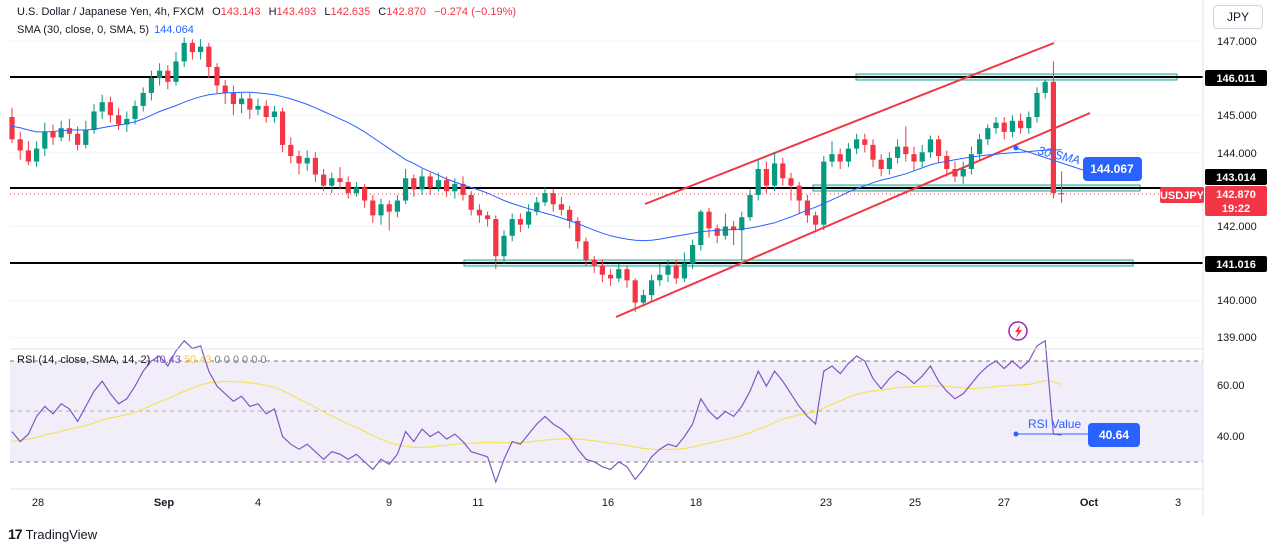 The width and height of the screenshot is (1281, 551). Describe the element at coordinates (1238, 17) in the screenshot. I see `currency-selector: JPY` at that location.